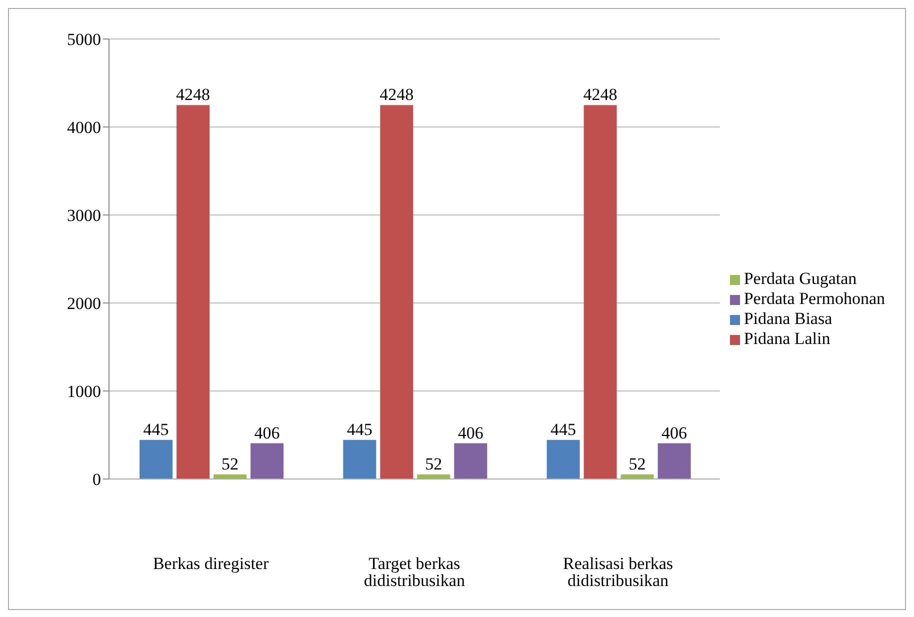  I want to click on x-tick-label: Berkas diregister, so click(210, 564).